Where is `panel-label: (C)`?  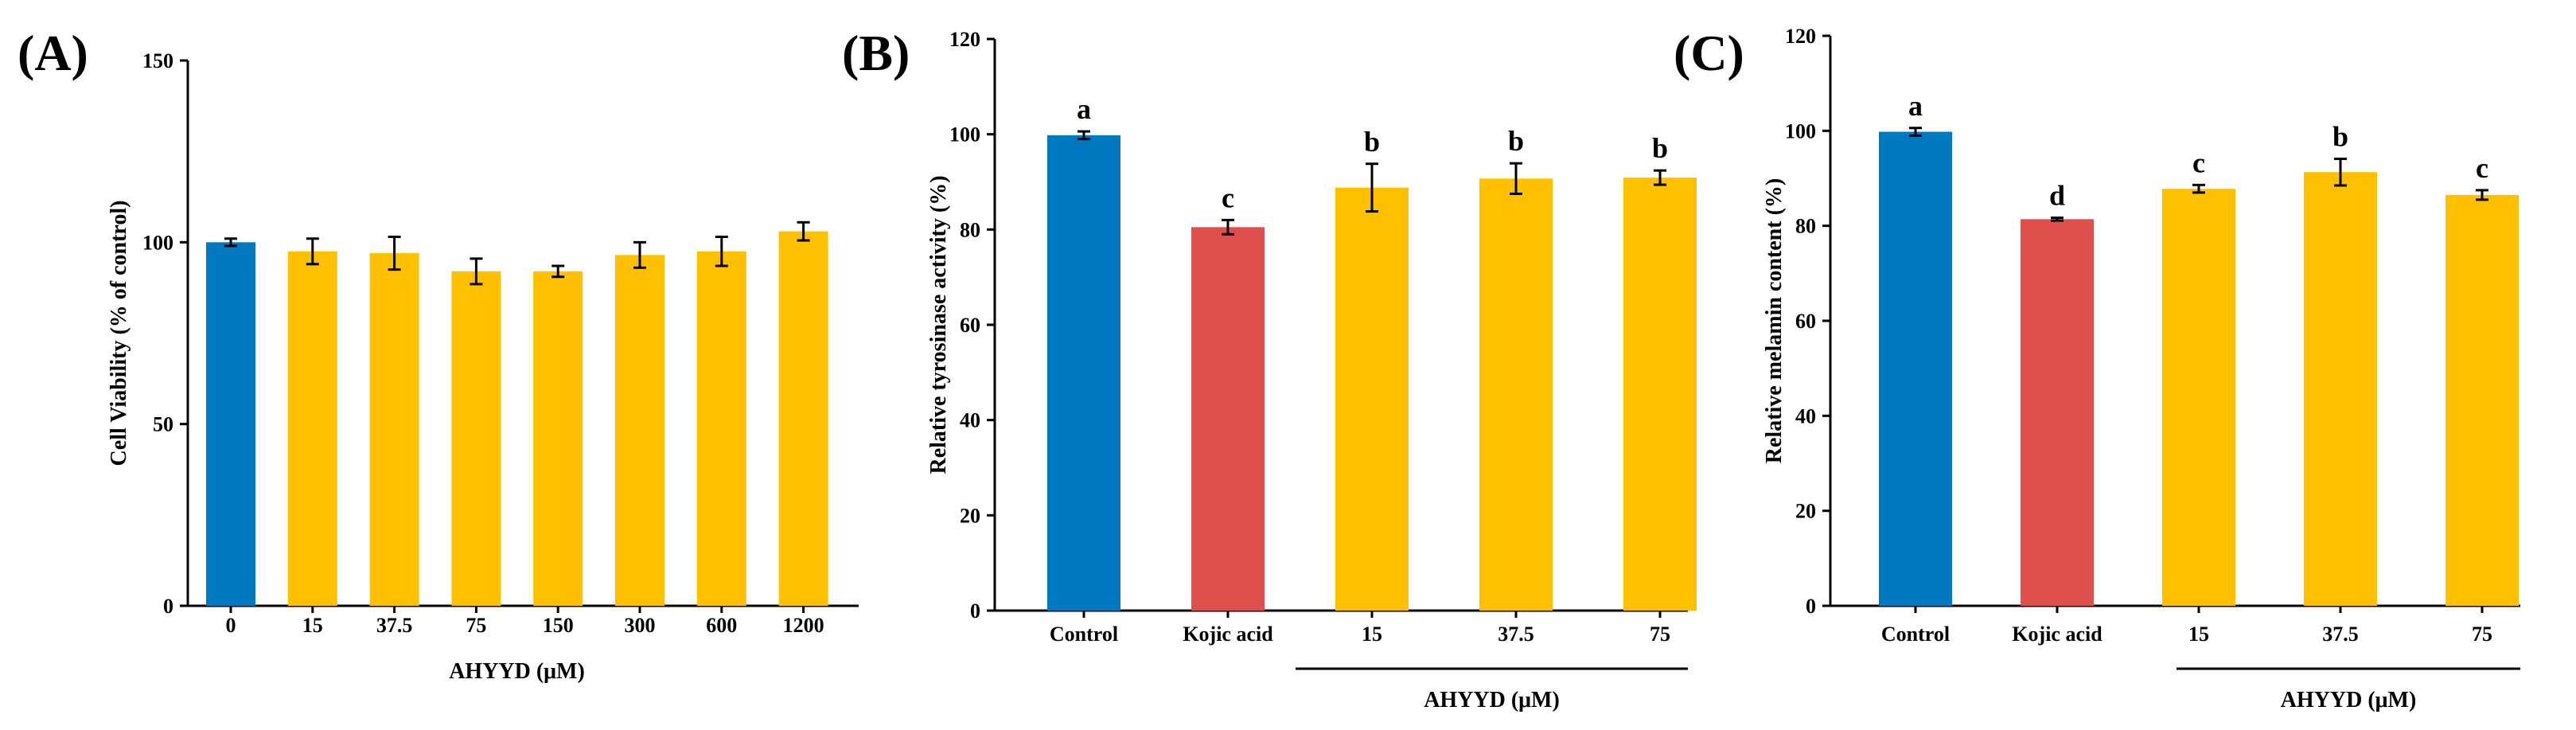
panel-label: (C) is located at coordinates (1709, 53).